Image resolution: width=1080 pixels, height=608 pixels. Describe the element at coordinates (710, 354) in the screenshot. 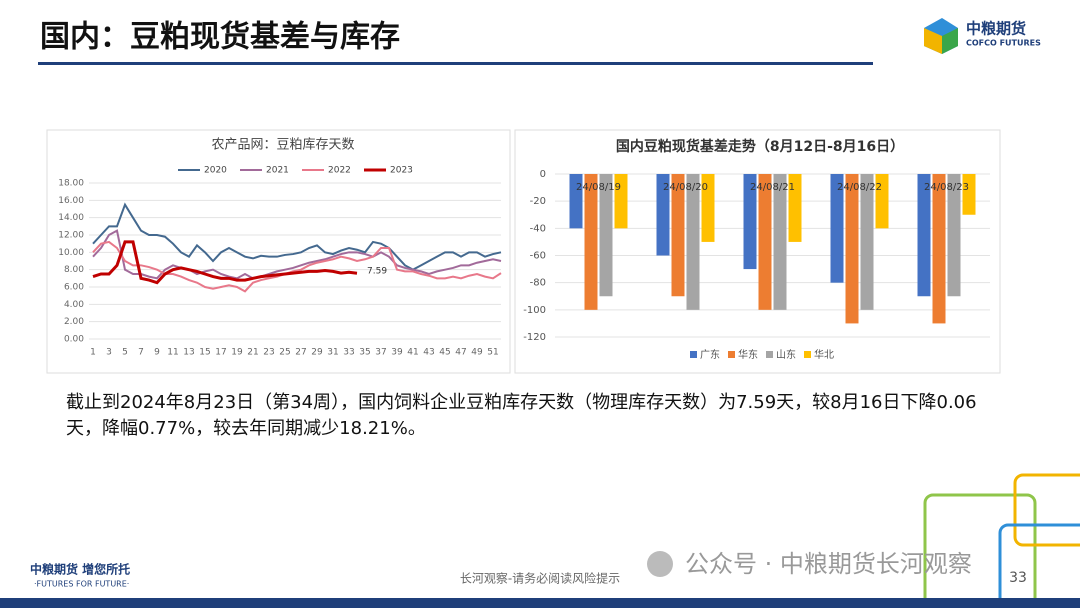

I see `legend-label: 广东` at that location.